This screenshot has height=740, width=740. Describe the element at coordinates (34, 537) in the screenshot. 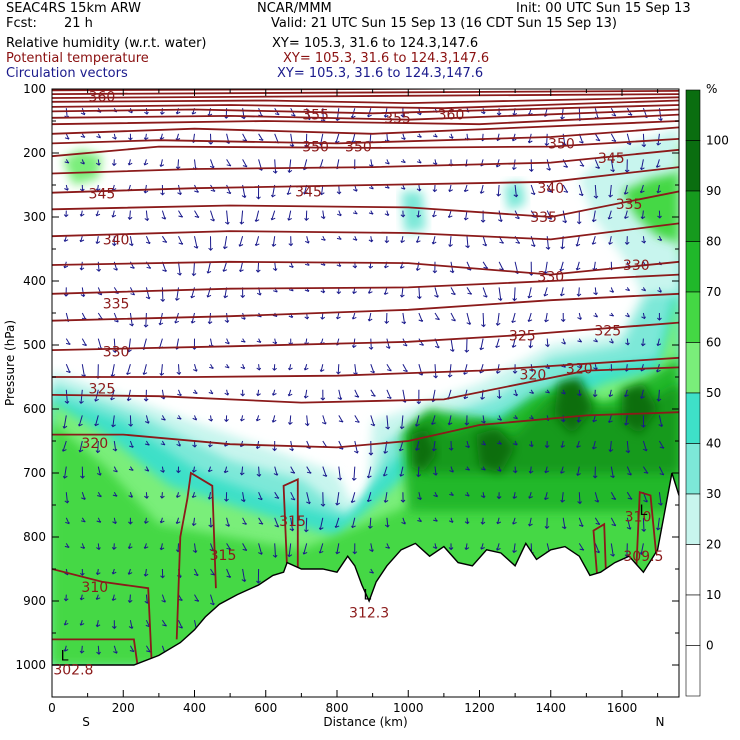

I see `y-tick-label: 800` at that location.